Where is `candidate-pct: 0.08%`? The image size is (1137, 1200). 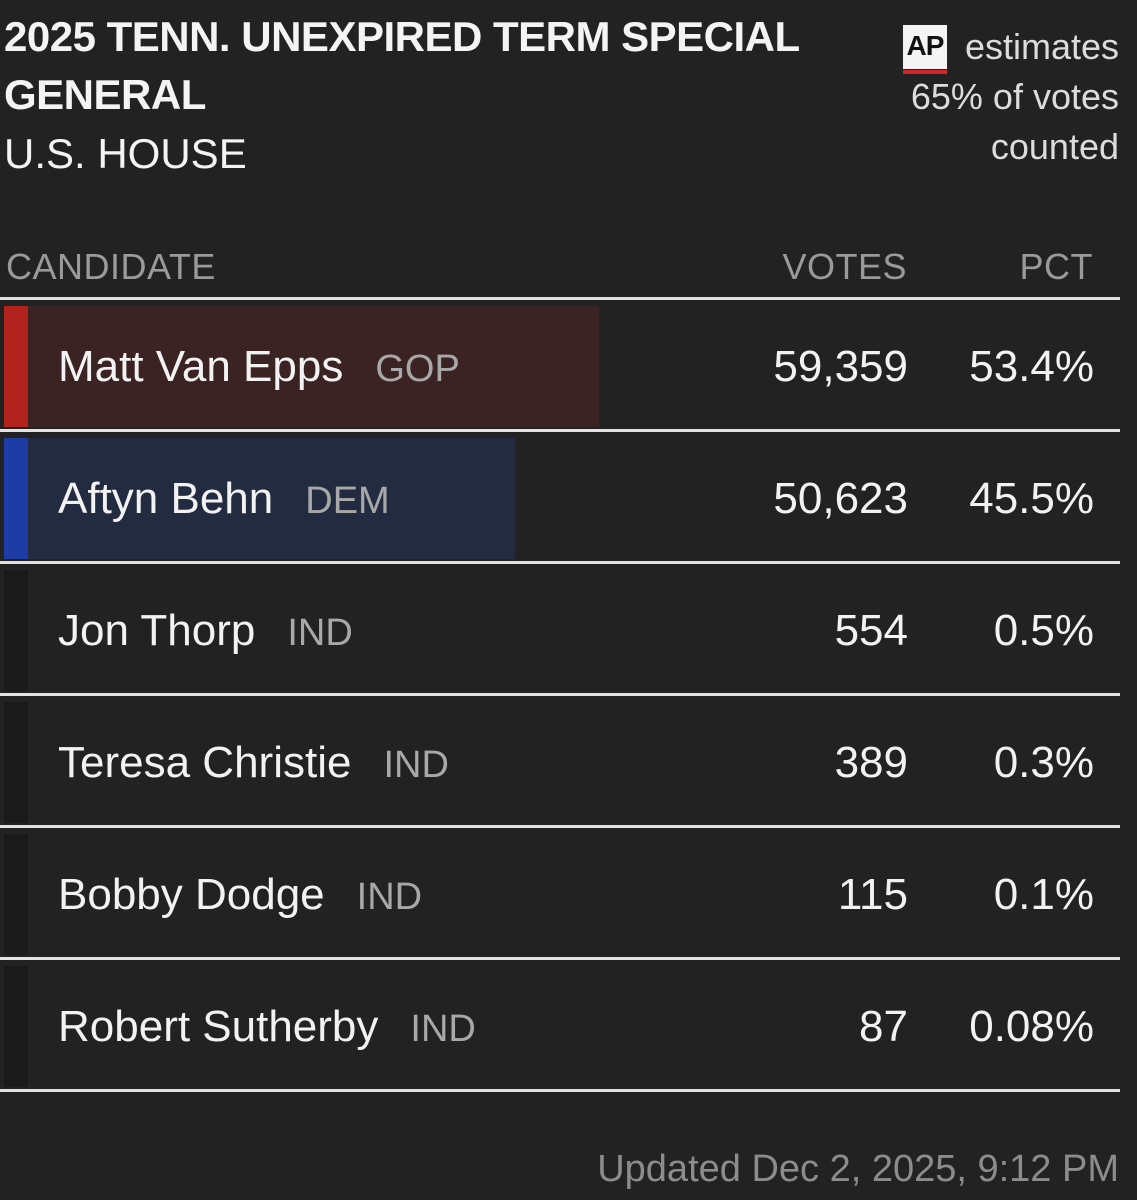
candidate-pct: 0.08% is located at coordinates (1031, 1026).